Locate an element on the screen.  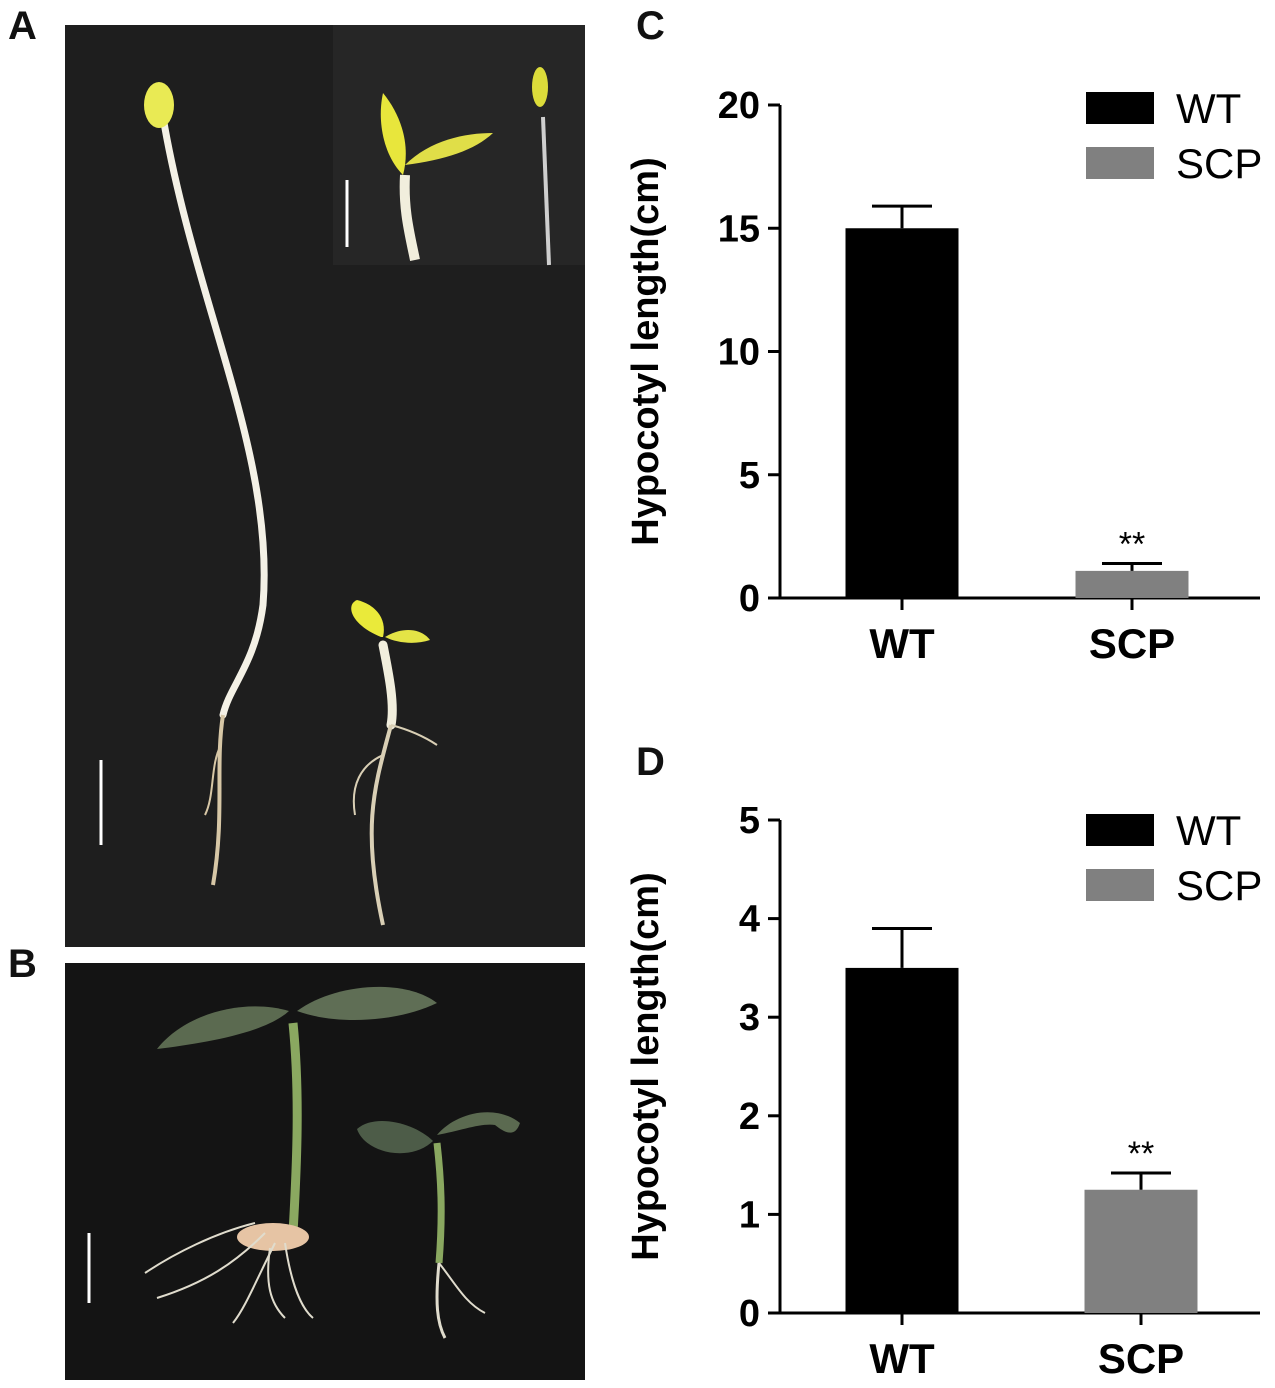
y-tick-label: 1 is located at coordinates (749, 1215).